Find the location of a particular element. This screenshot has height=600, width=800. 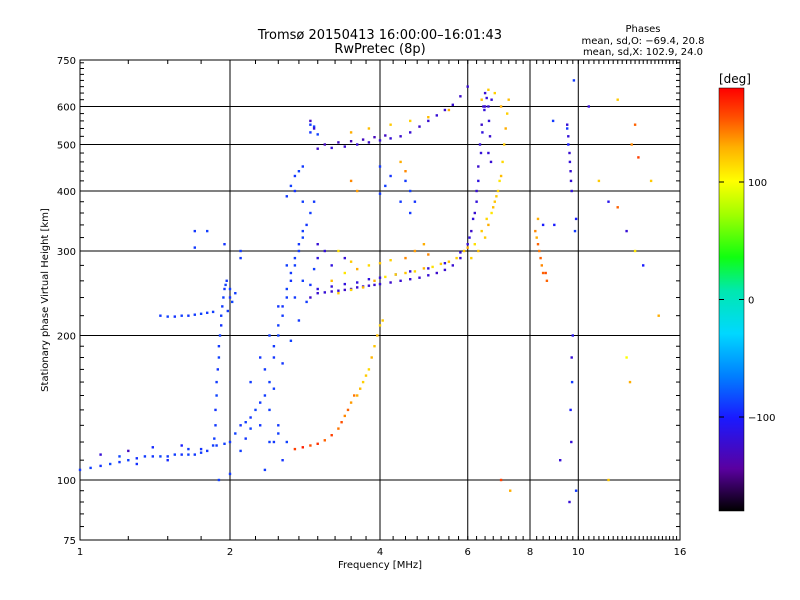

x-axis-label: Frequency [MHz] is located at coordinates (380, 565).